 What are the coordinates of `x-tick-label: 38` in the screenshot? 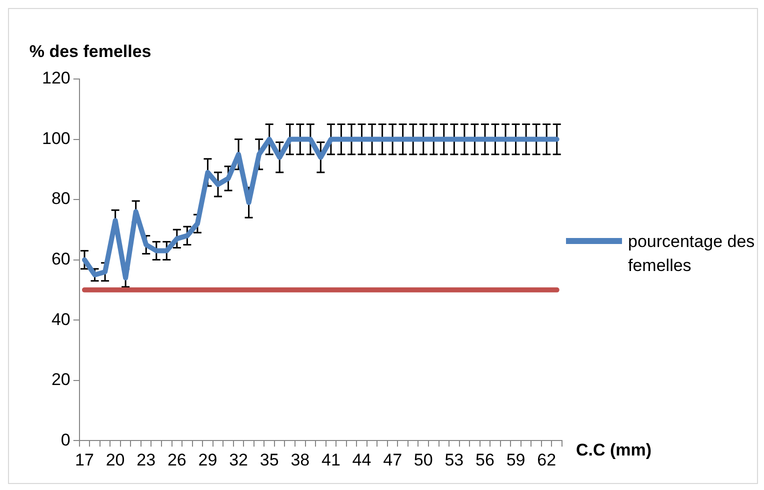 It's located at (300, 460).